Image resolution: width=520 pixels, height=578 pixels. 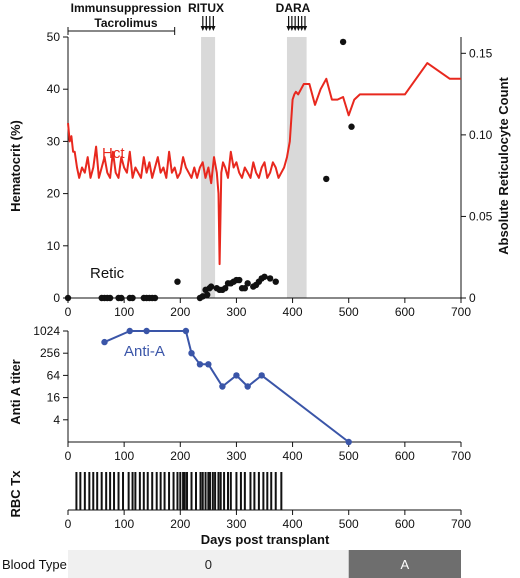 What do you see at coordinates (293, 524) in the screenshot?
I see `bottom-x-tick-label: 400` at bounding box center [293, 524].